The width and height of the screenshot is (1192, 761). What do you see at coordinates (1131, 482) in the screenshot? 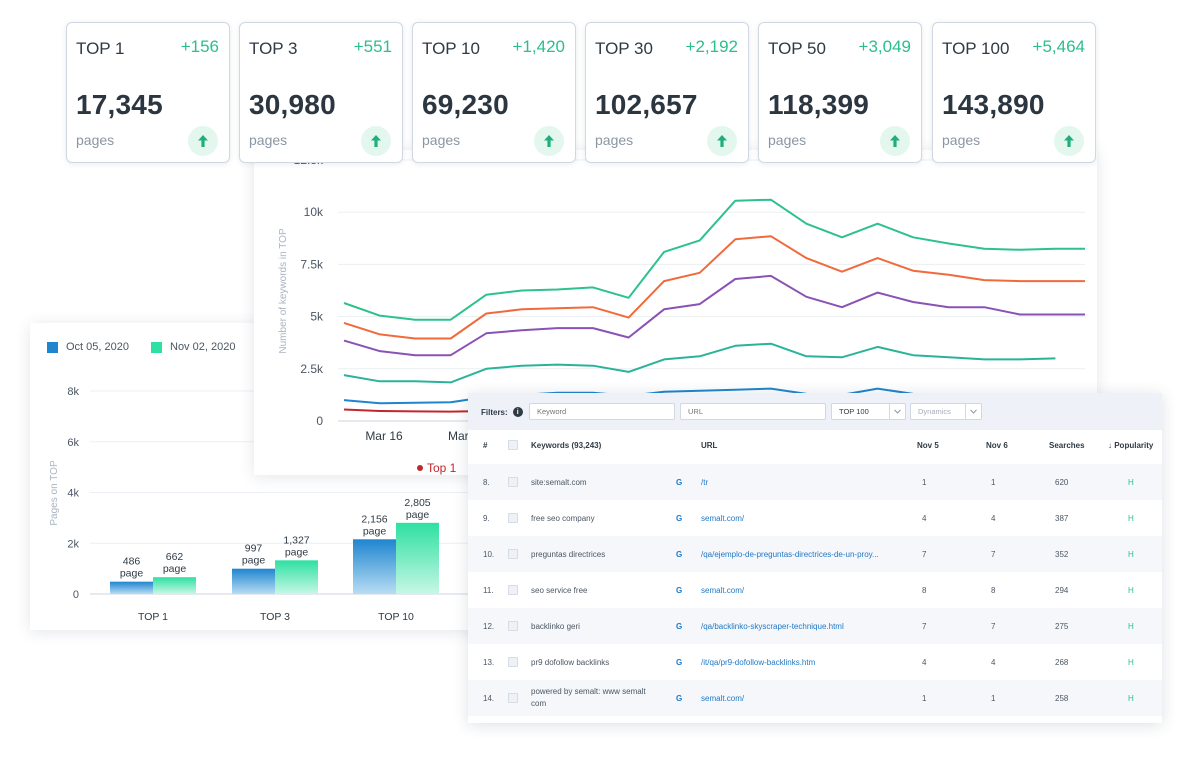
I see `row-popularity: H` at bounding box center [1131, 482].